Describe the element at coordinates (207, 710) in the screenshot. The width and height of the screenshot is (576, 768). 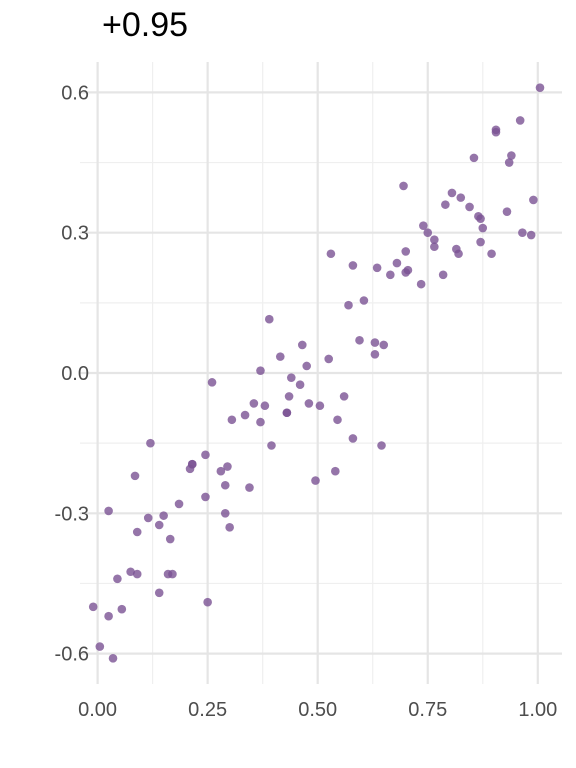
I see `x-tick-label: 0.25` at that location.